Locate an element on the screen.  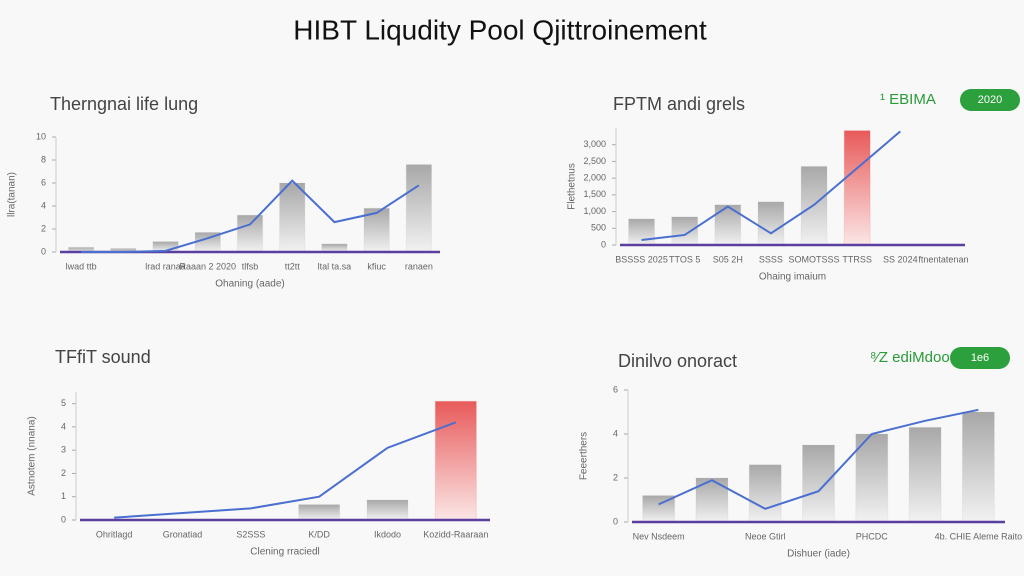
y-tick-label: 3,000 is located at coordinates (594, 144).